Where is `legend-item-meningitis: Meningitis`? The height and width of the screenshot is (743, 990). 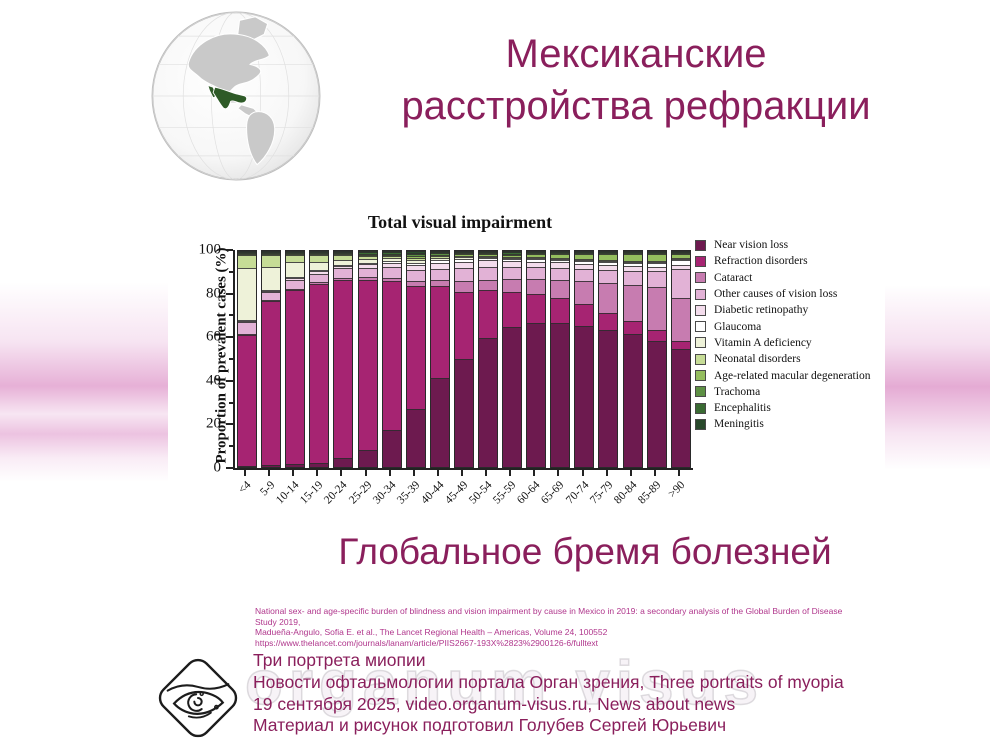
legend-item-meningitis: Meningitis is located at coordinates (782, 424).